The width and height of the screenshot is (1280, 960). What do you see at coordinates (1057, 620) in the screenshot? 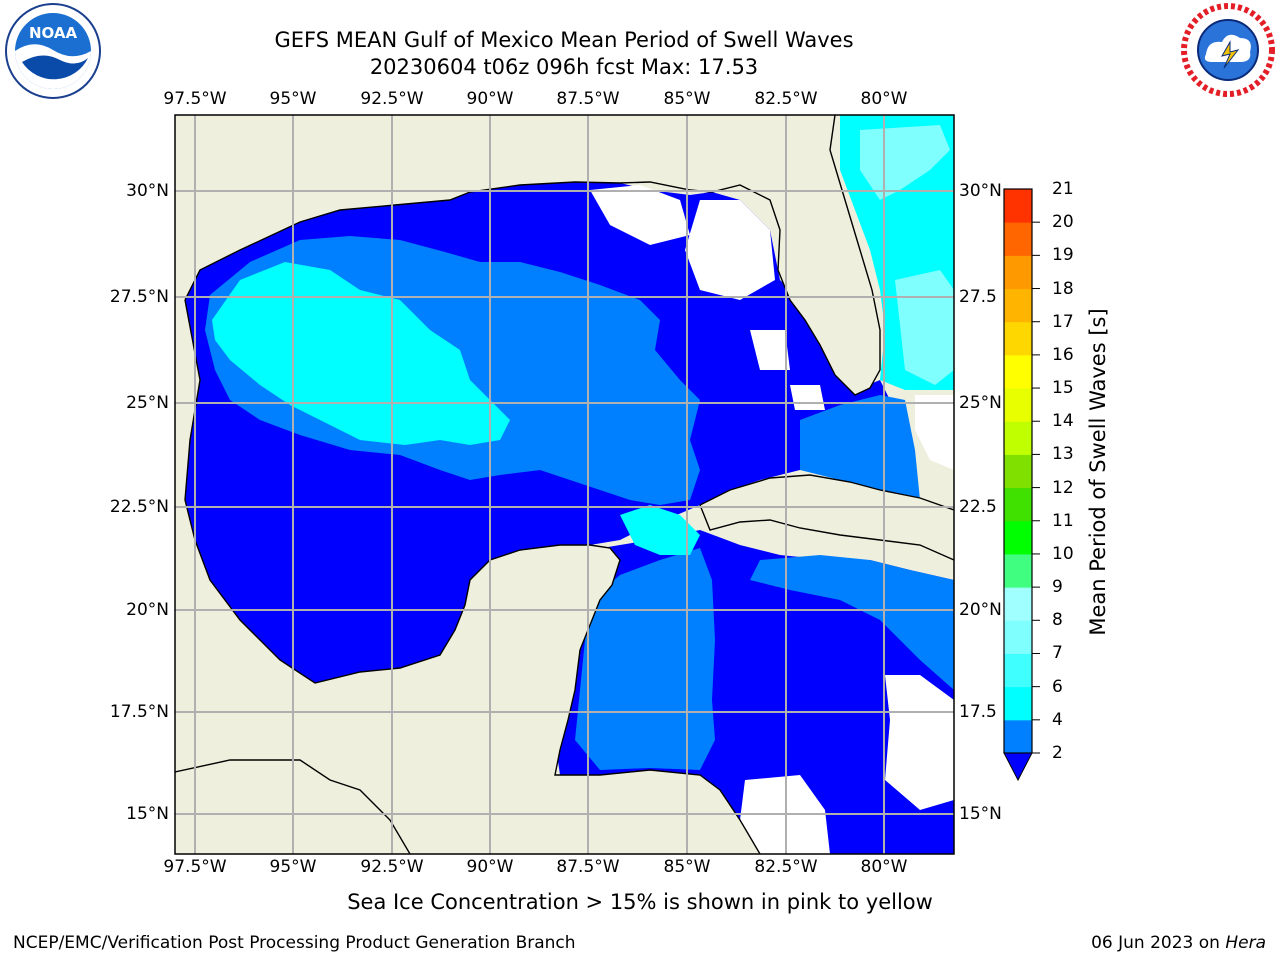
I see `colorbar-tick-label: 8` at bounding box center [1057, 620].